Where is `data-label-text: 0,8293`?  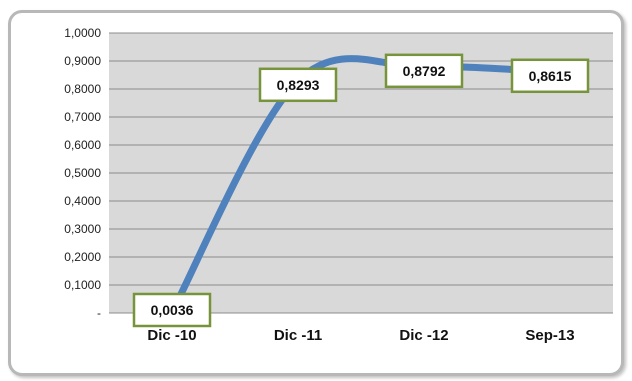 data-label-text: 0,8293 is located at coordinates (298, 85).